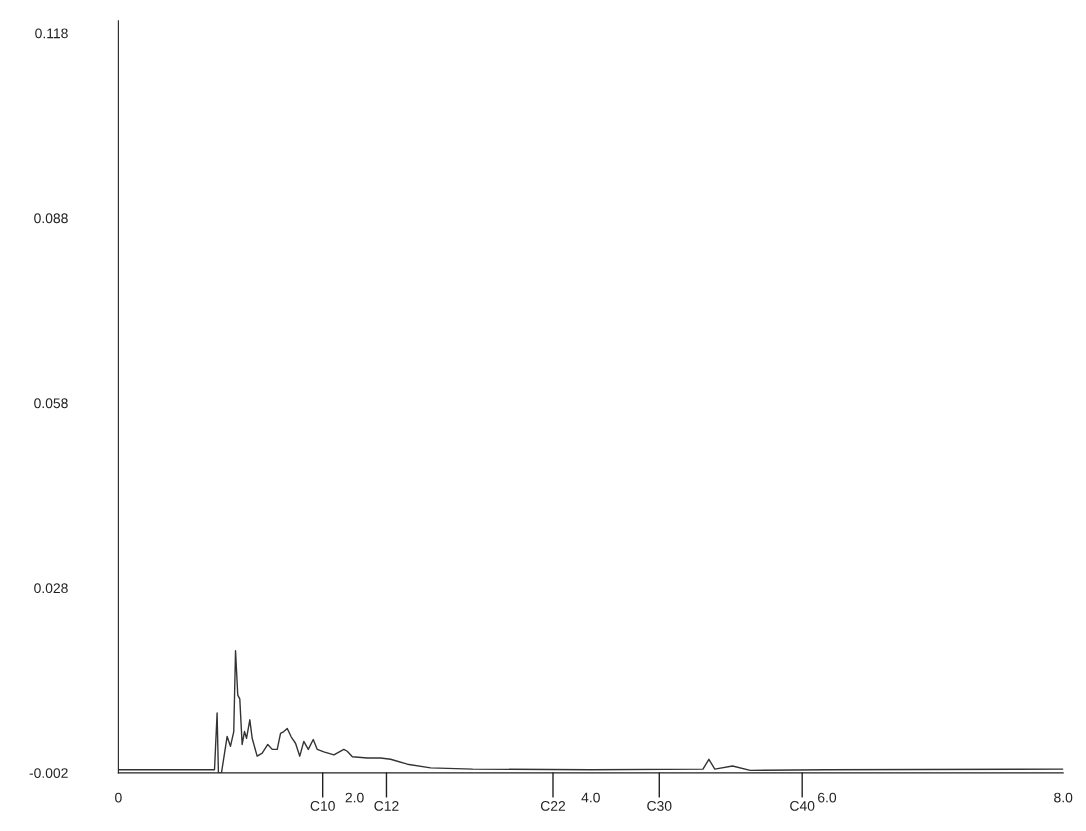 Image resolution: width=1086 pixels, height=831 pixels. Describe the element at coordinates (48, 773) in the screenshot. I see `y-tick-label: -0.002` at that location.